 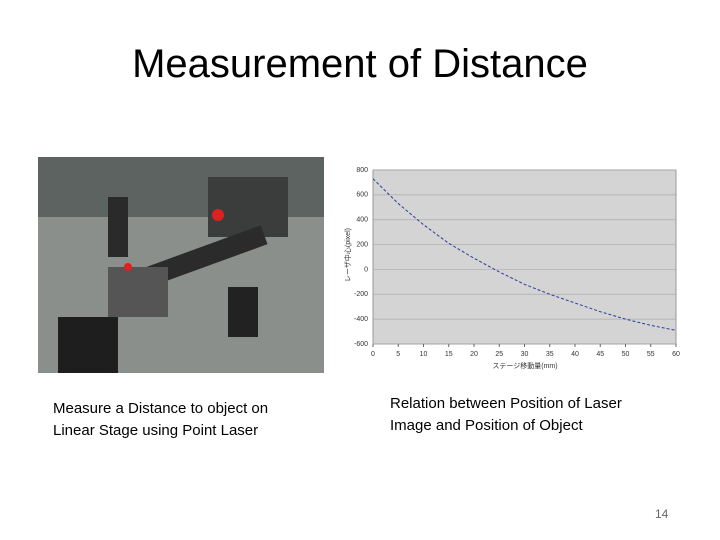 I want to click on y-tick-label: 200, so click(x=362, y=244).